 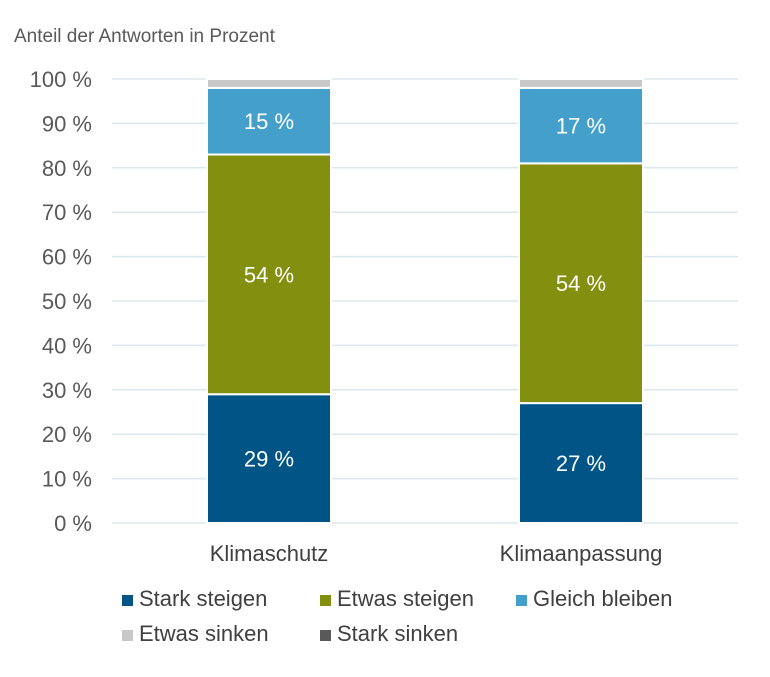 What do you see at coordinates (204, 633) in the screenshot?
I see `legend-label: Etwas sinken` at bounding box center [204, 633].